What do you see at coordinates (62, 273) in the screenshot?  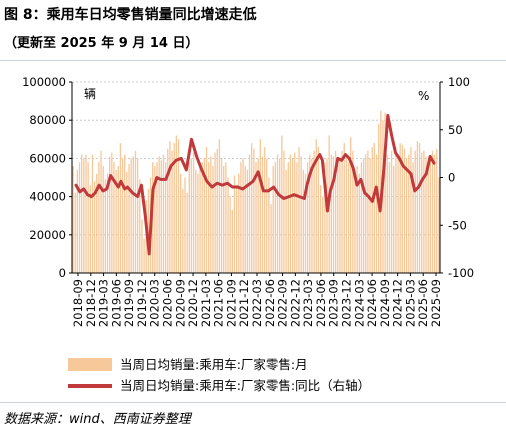 I see `left-tick-label: 0` at bounding box center [62, 273].